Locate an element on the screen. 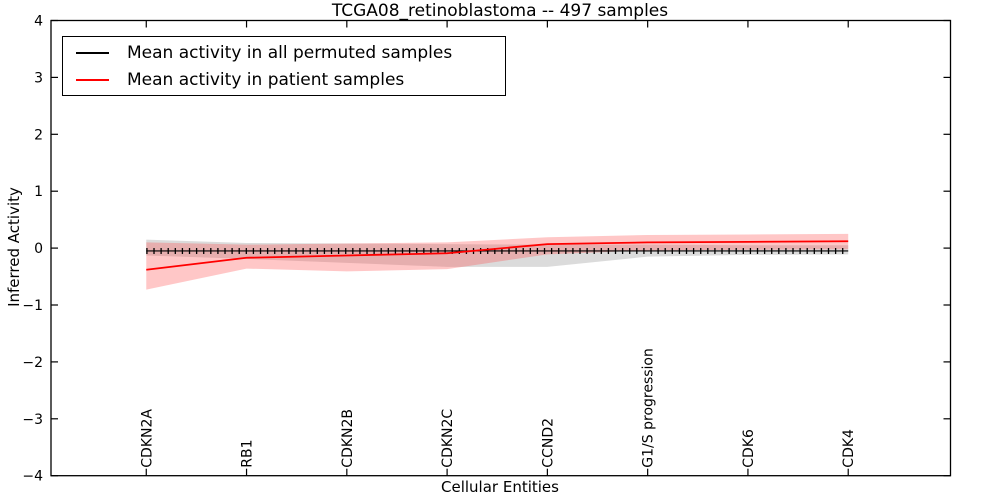 The height and width of the screenshot is (500, 1000). permuted-line-swatch is located at coordinates (92, 52).